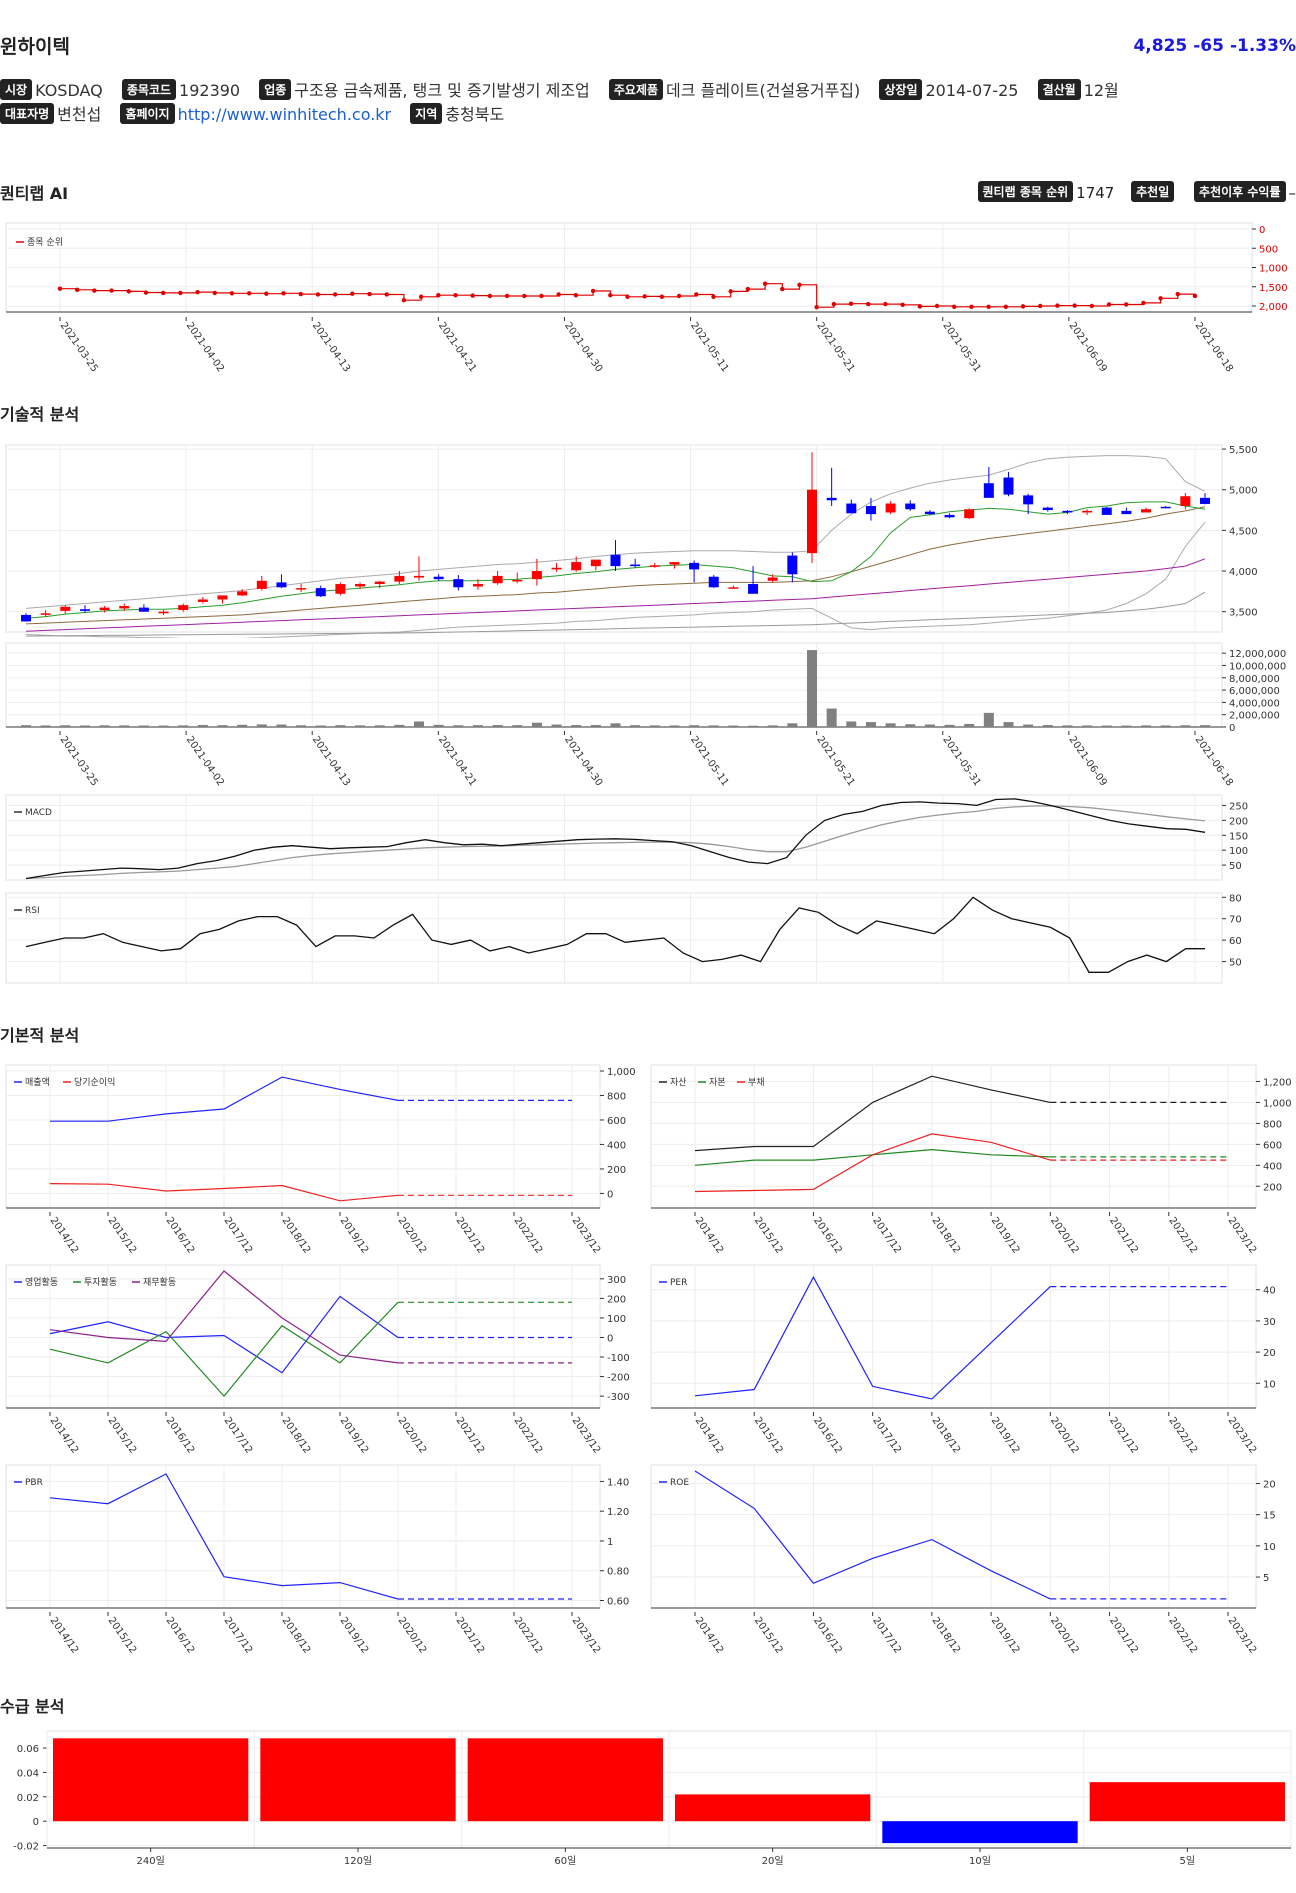  What do you see at coordinates (37, 1082) in the screenshot?
I see `legend-item: 매출액` at bounding box center [37, 1082].